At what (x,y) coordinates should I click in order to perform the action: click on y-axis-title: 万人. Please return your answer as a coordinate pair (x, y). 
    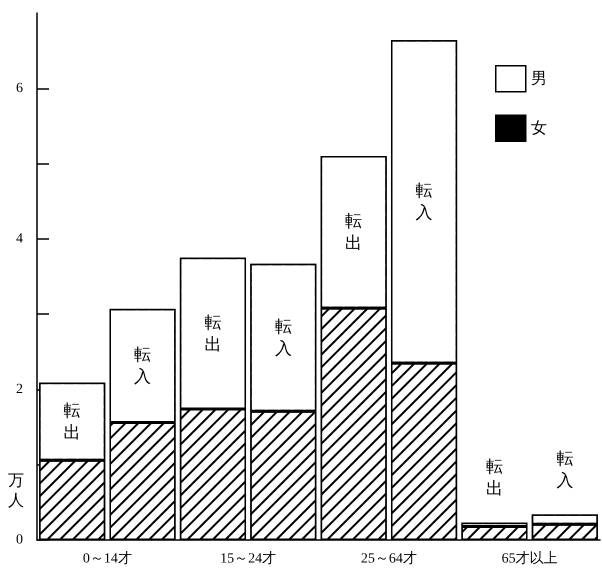
    Looking at the image, I should click on (16, 491).